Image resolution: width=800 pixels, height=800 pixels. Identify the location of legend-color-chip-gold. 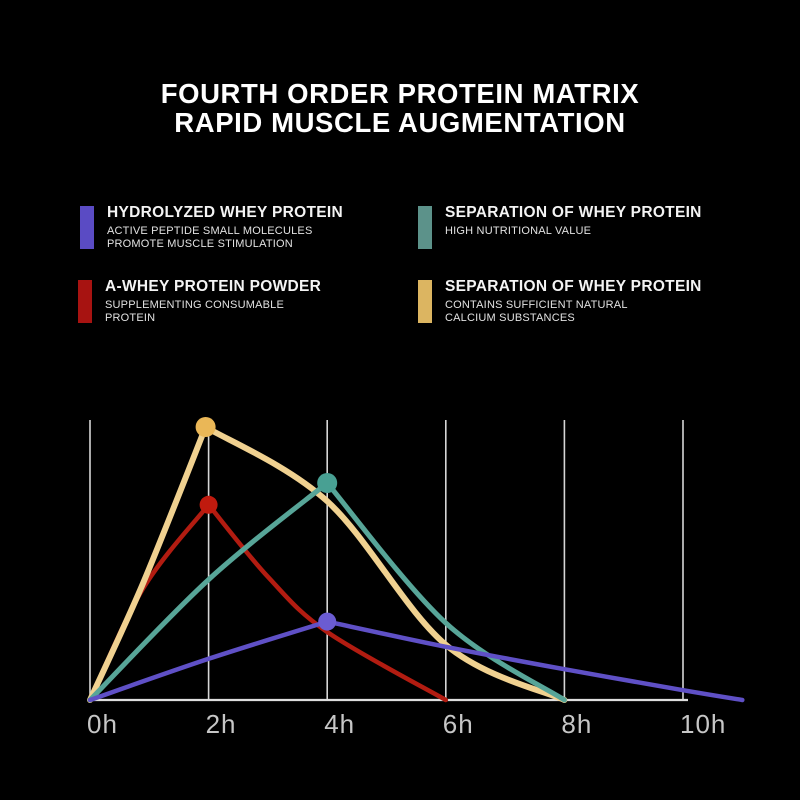
(425, 301).